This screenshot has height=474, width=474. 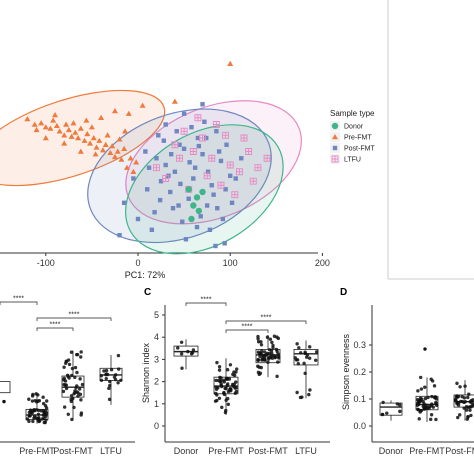 What do you see at coordinates (425, 349) in the screenshot?
I see `d-outlier-point` at bounding box center [425, 349].